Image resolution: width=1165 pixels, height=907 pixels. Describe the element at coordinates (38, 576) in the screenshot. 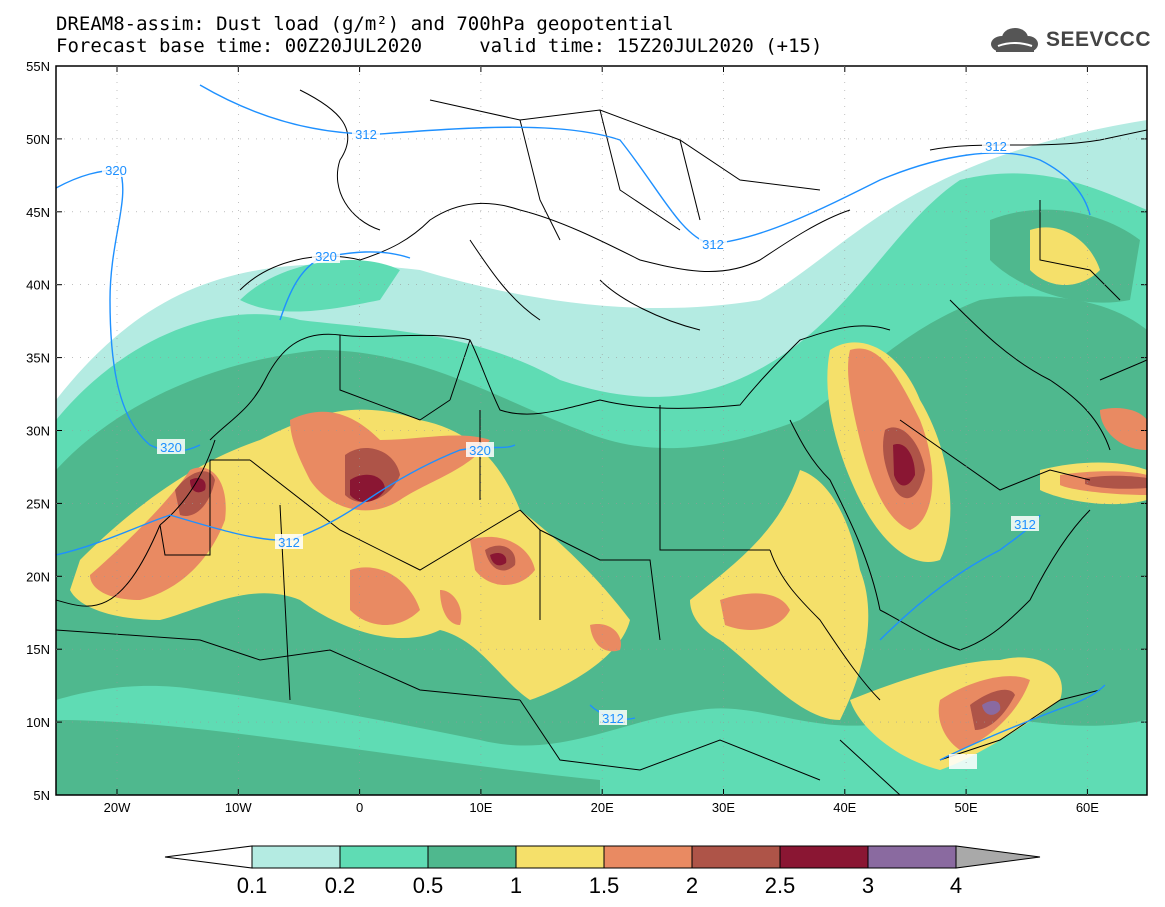

I see `lat-label: 20N` at that location.